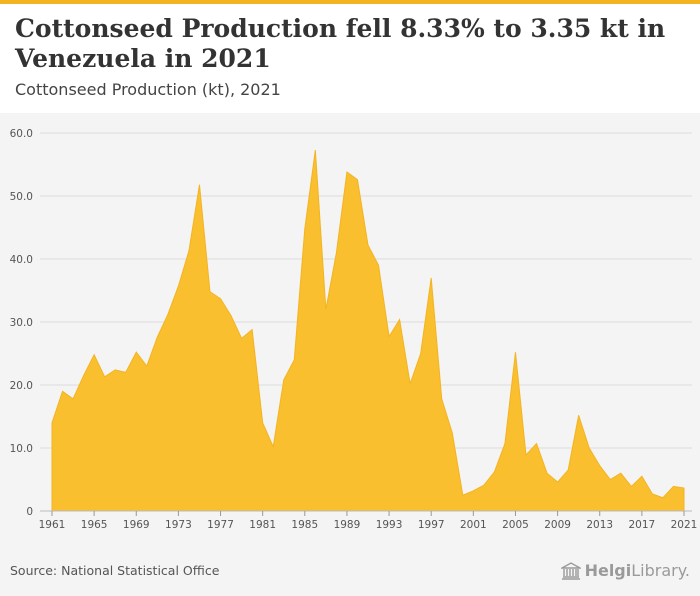 This screenshot has height=596, width=700. What do you see at coordinates (21, 134) in the screenshot?
I see `y-tick-label: 60.0` at bounding box center [21, 134].